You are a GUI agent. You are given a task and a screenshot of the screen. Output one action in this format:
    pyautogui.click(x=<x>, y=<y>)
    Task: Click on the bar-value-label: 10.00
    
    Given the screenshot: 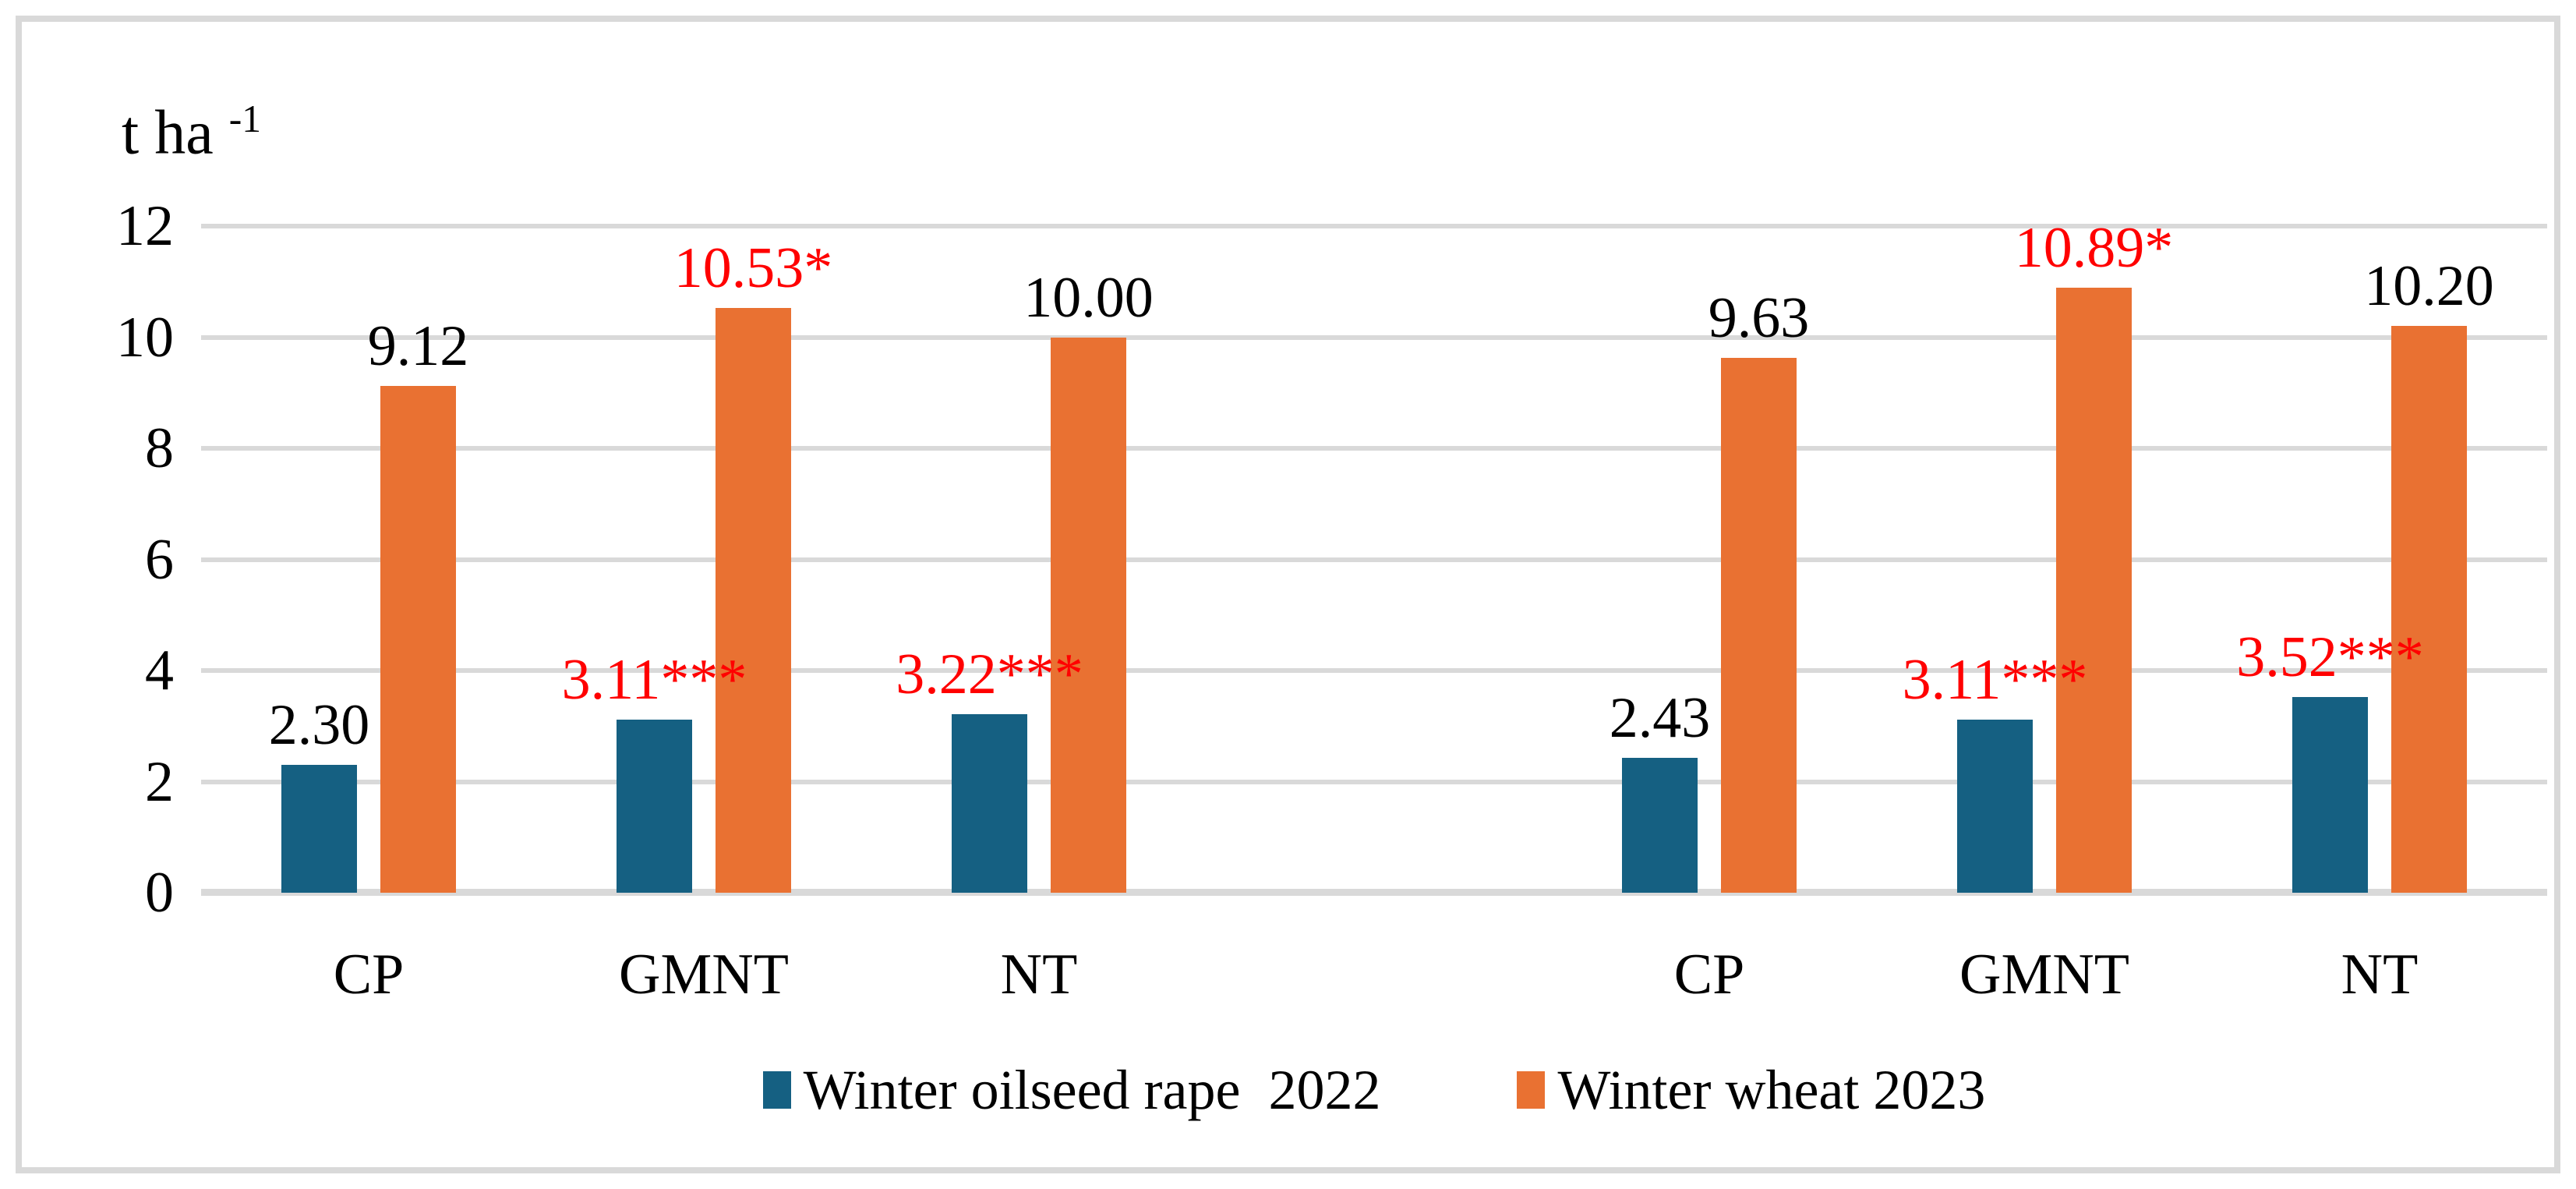 What is the action you would take?
    pyautogui.click(x=1088, y=297)
    